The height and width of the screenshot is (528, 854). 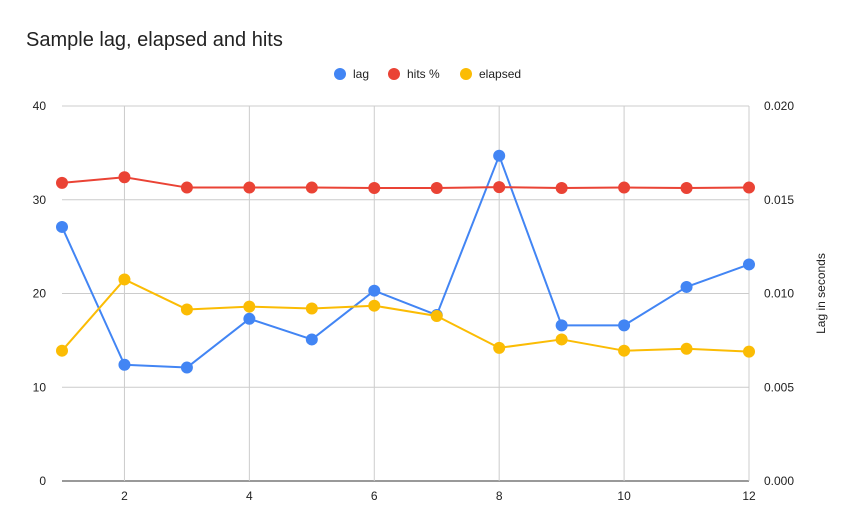 I want to click on x-axis-tick-label: 6, so click(x=374, y=496).